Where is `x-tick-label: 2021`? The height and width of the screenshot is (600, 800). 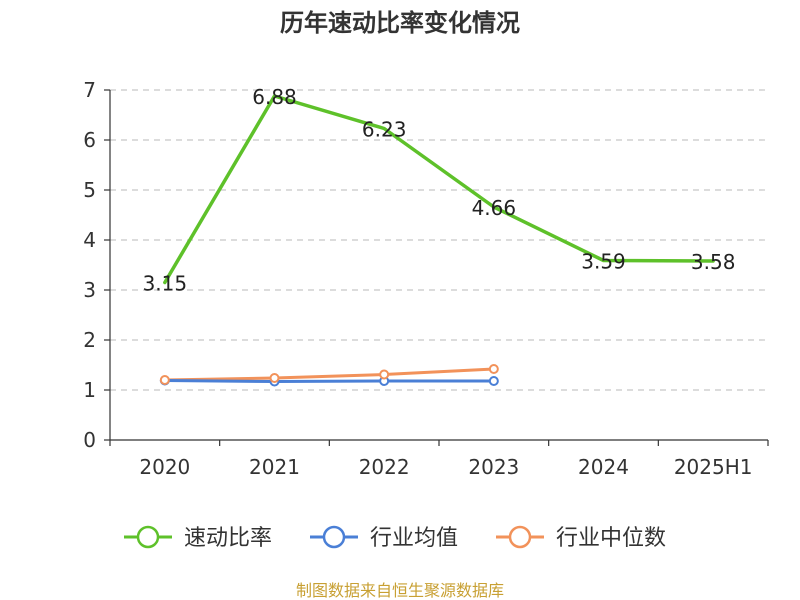
x-tick-label: 2021 is located at coordinates (274, 467).